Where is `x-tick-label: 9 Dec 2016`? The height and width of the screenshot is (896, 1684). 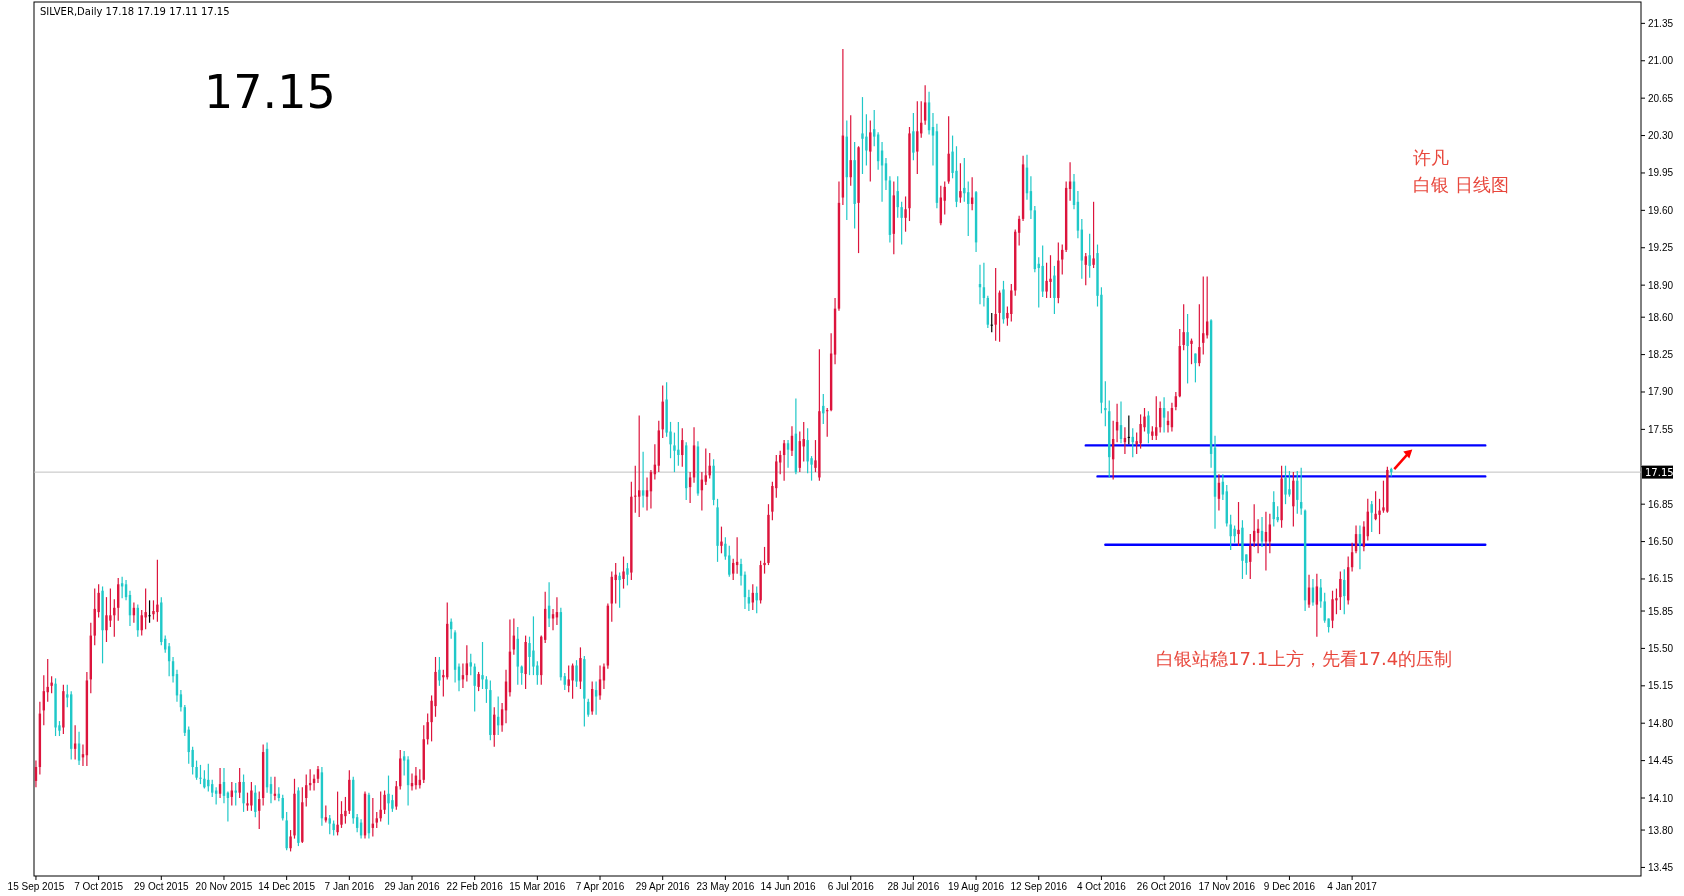 x-tick-label: 9 Dec 2016 is located at coordinates (1289, 886).